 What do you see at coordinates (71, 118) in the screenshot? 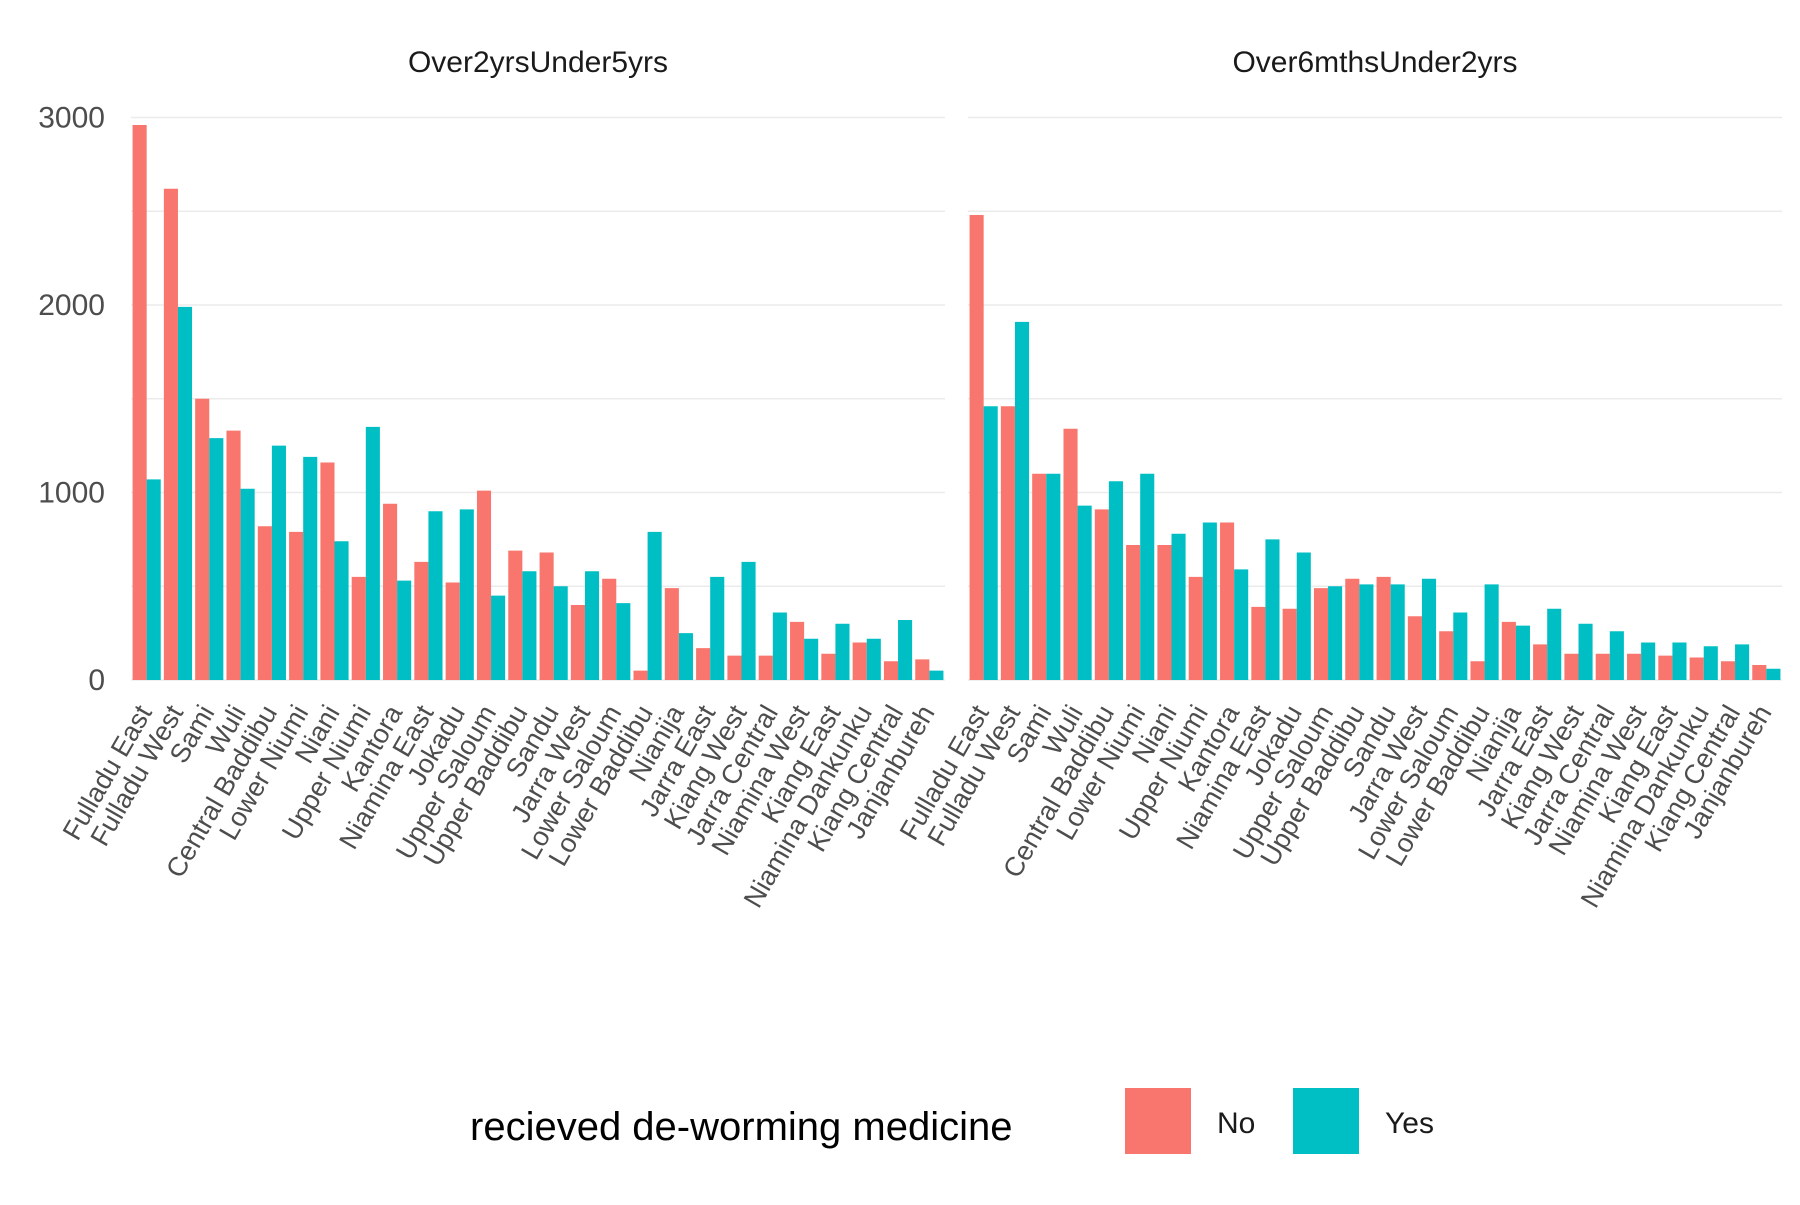
I see `y-tick-label: 3000` at bounding box center [71, 118].